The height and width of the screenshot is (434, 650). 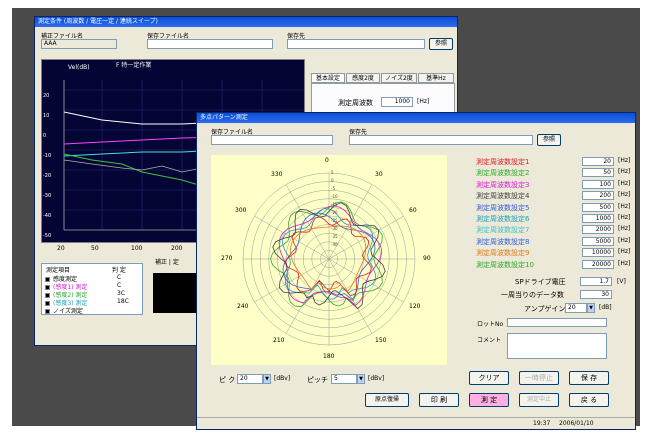 I want to click on lot-number-input, so click(x=557, y=322).